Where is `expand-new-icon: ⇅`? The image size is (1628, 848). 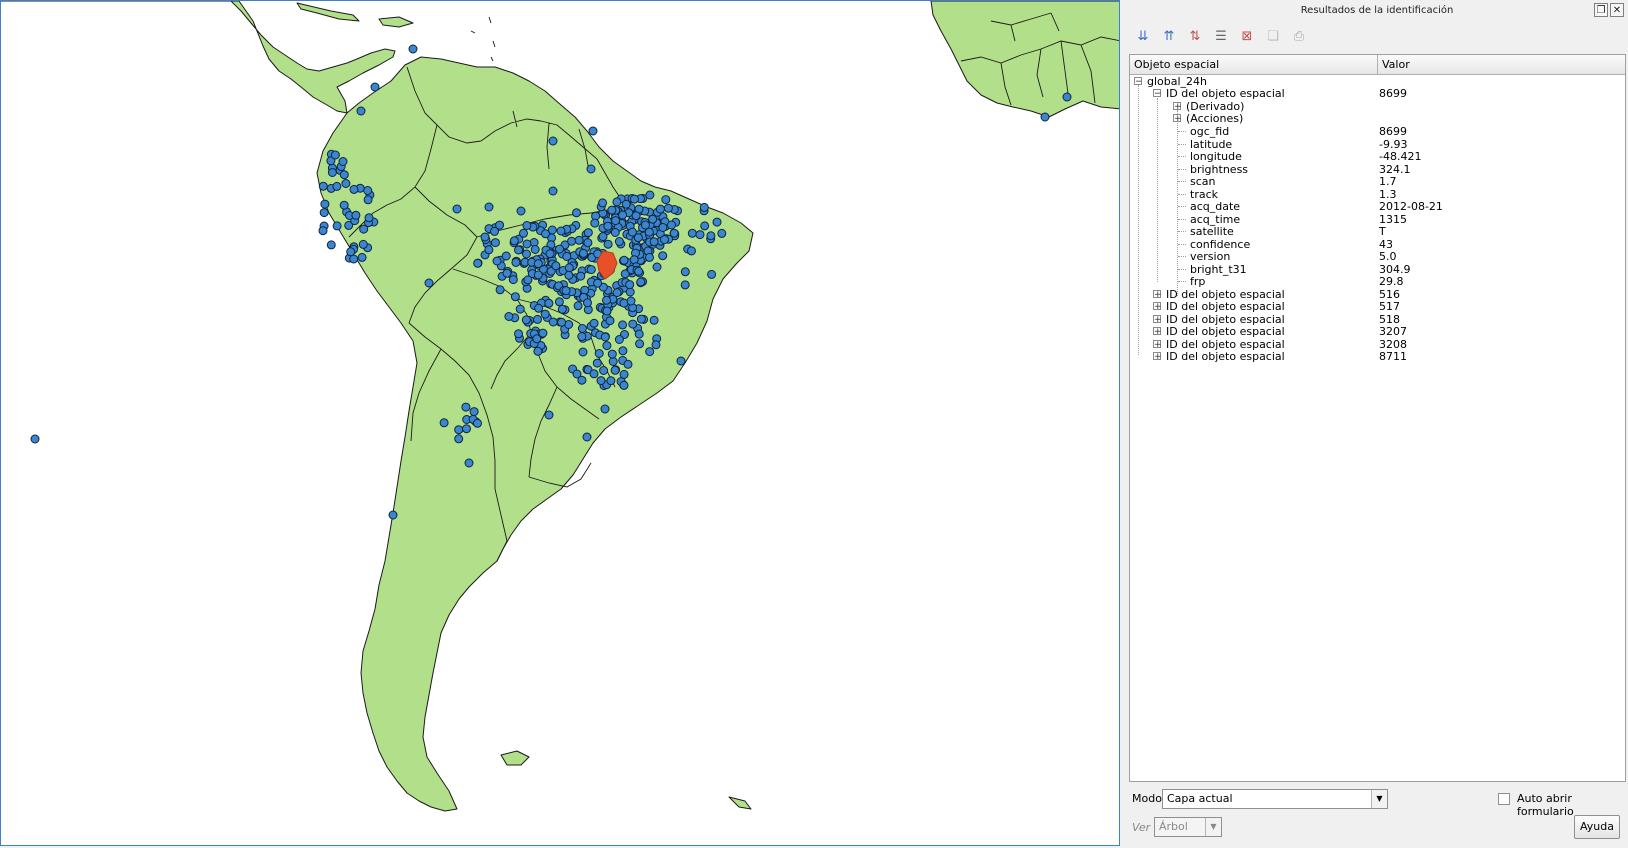 expand-new-icon: ⇅ is located at coordinates (1195, 36).